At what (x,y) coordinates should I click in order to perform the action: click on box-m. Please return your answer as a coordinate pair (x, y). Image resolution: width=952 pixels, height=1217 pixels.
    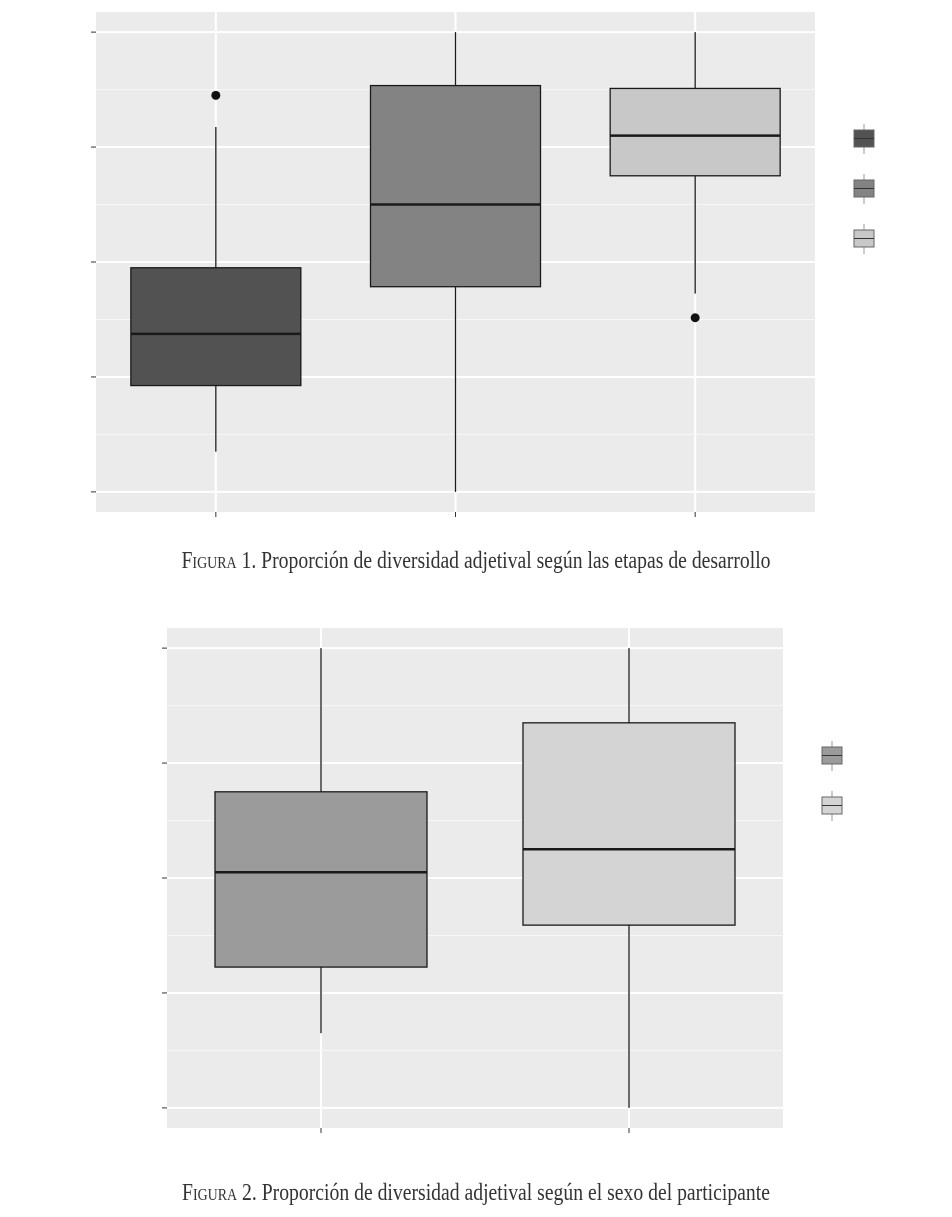
    Looking at the image, I should click on (629, 824).